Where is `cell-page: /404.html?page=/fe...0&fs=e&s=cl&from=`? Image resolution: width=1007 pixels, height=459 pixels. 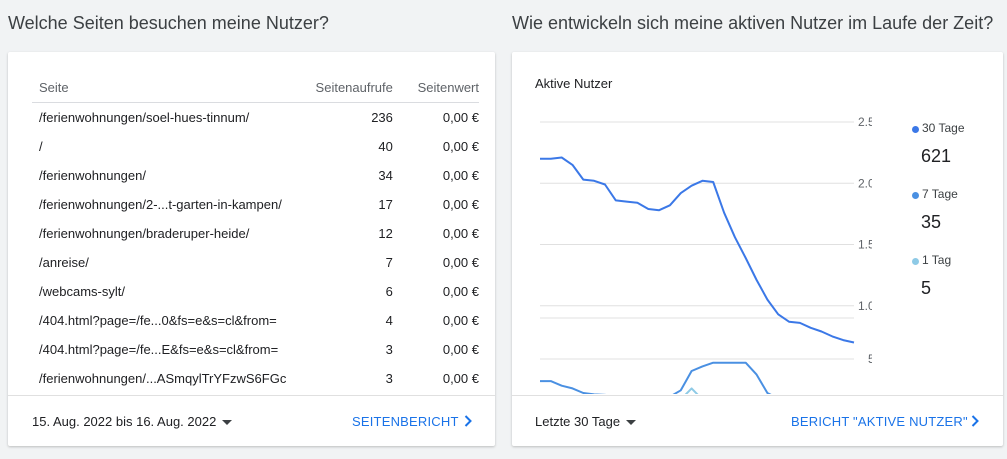 cell-page: /404.html?page=/fe...0&fs=e&s=cl&from= is located at coordinates (158, 320).